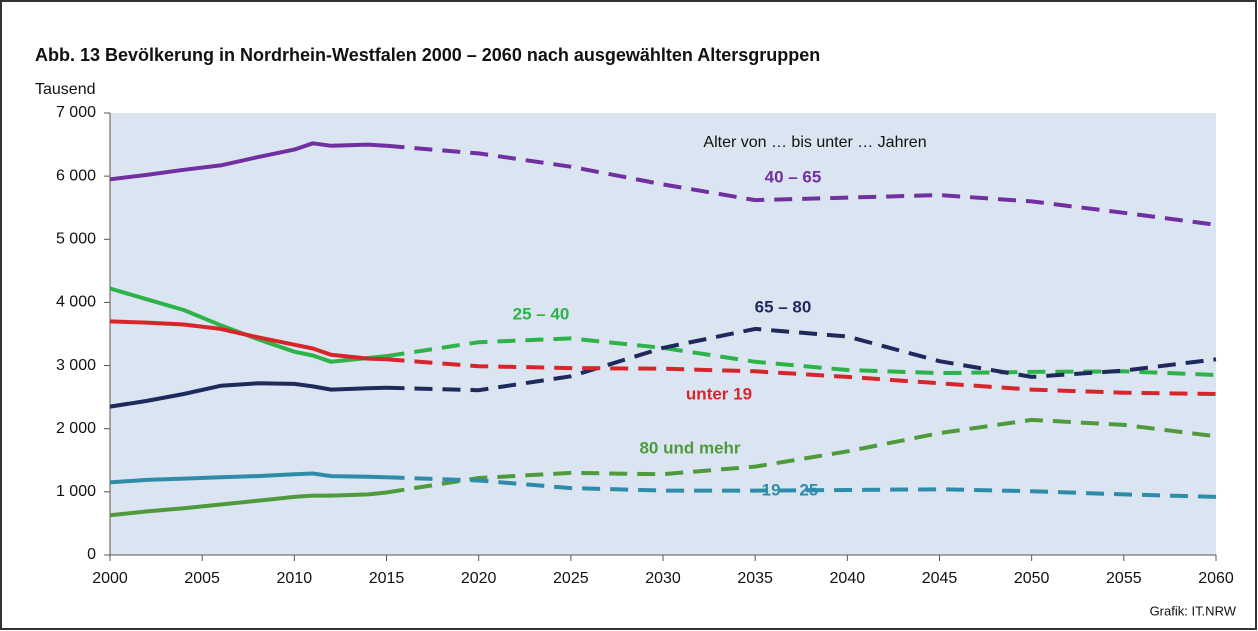 The height and width of the screenshot is (631, 1258). Describe the element at coordinates (1032, 578) in the screenshot. I see `x-tick-label: 2050` at that location.